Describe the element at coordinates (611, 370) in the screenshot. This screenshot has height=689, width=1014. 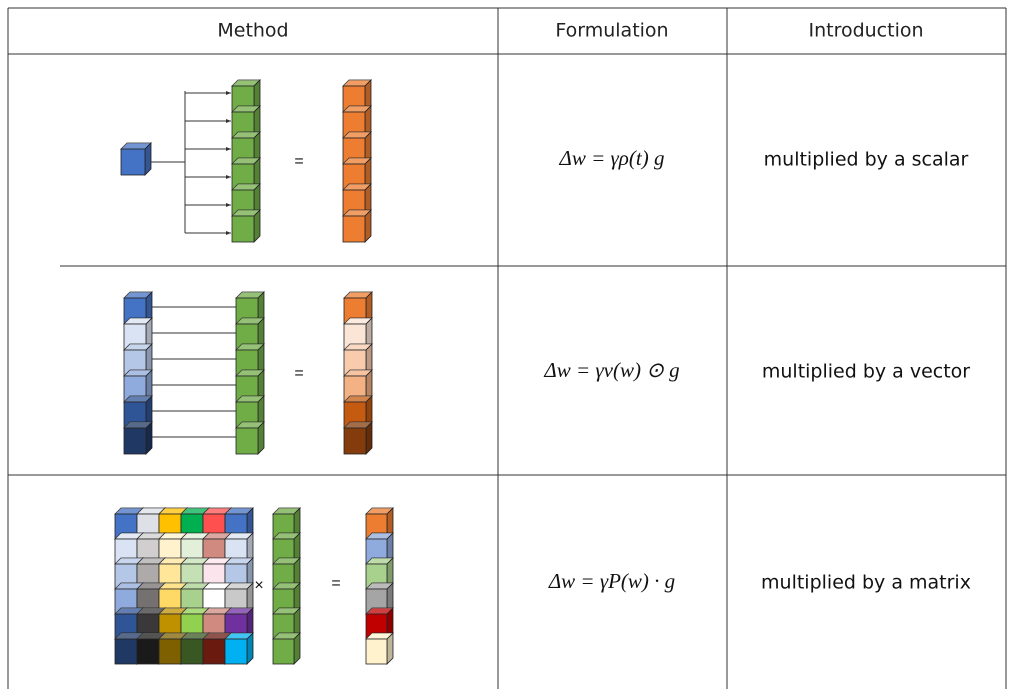
I see `formula: Δw = γv(w) ⊙ g` at that location.